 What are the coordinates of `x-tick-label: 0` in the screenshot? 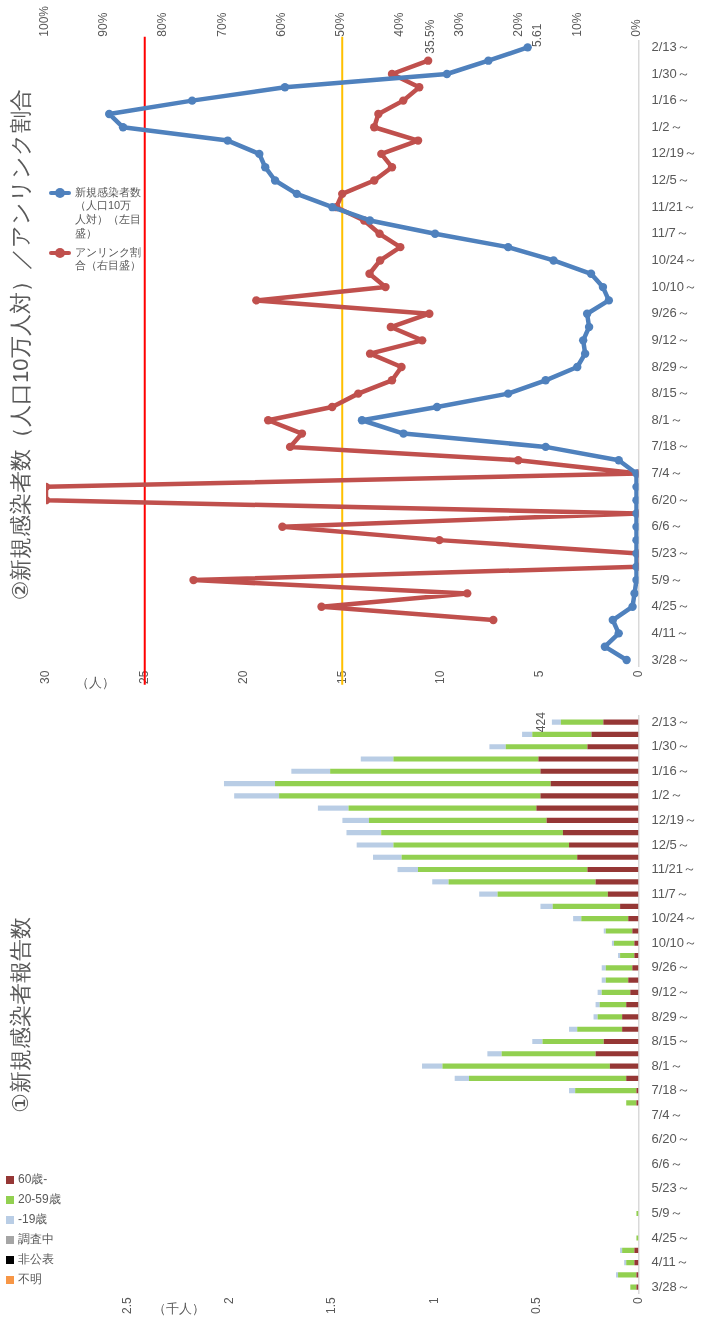 It's located at (637, 1301).